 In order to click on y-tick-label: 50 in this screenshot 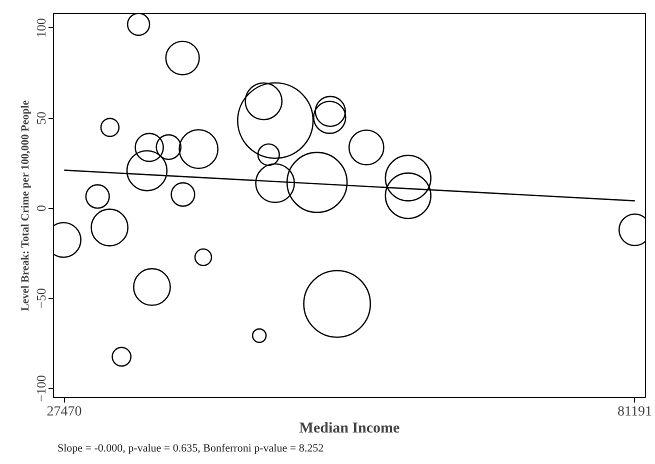, I will do `click(41, 118)`.